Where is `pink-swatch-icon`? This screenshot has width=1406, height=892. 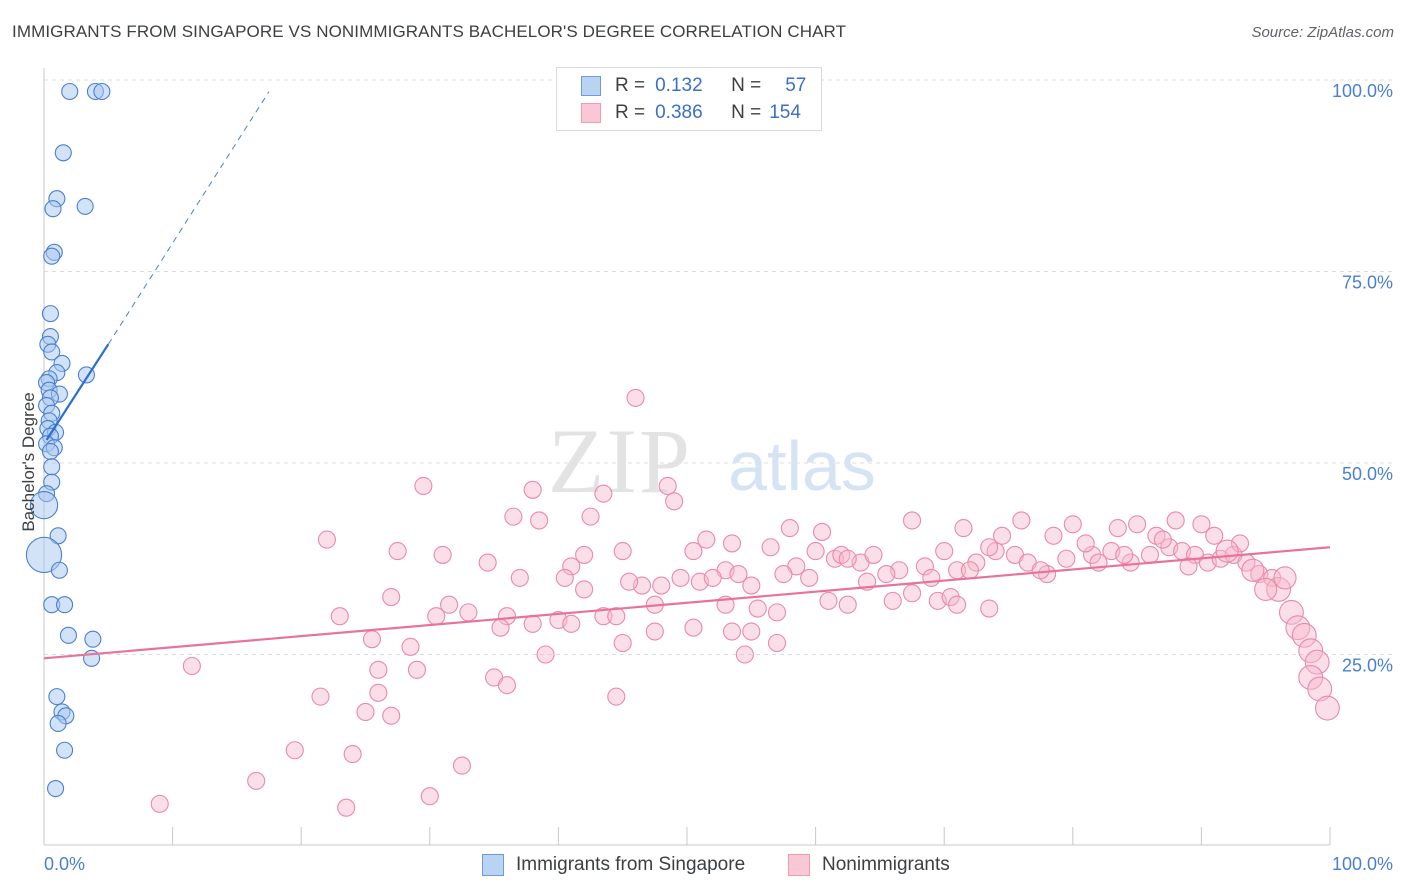 pink-swatch-icon is located at coordinates (799, 865).